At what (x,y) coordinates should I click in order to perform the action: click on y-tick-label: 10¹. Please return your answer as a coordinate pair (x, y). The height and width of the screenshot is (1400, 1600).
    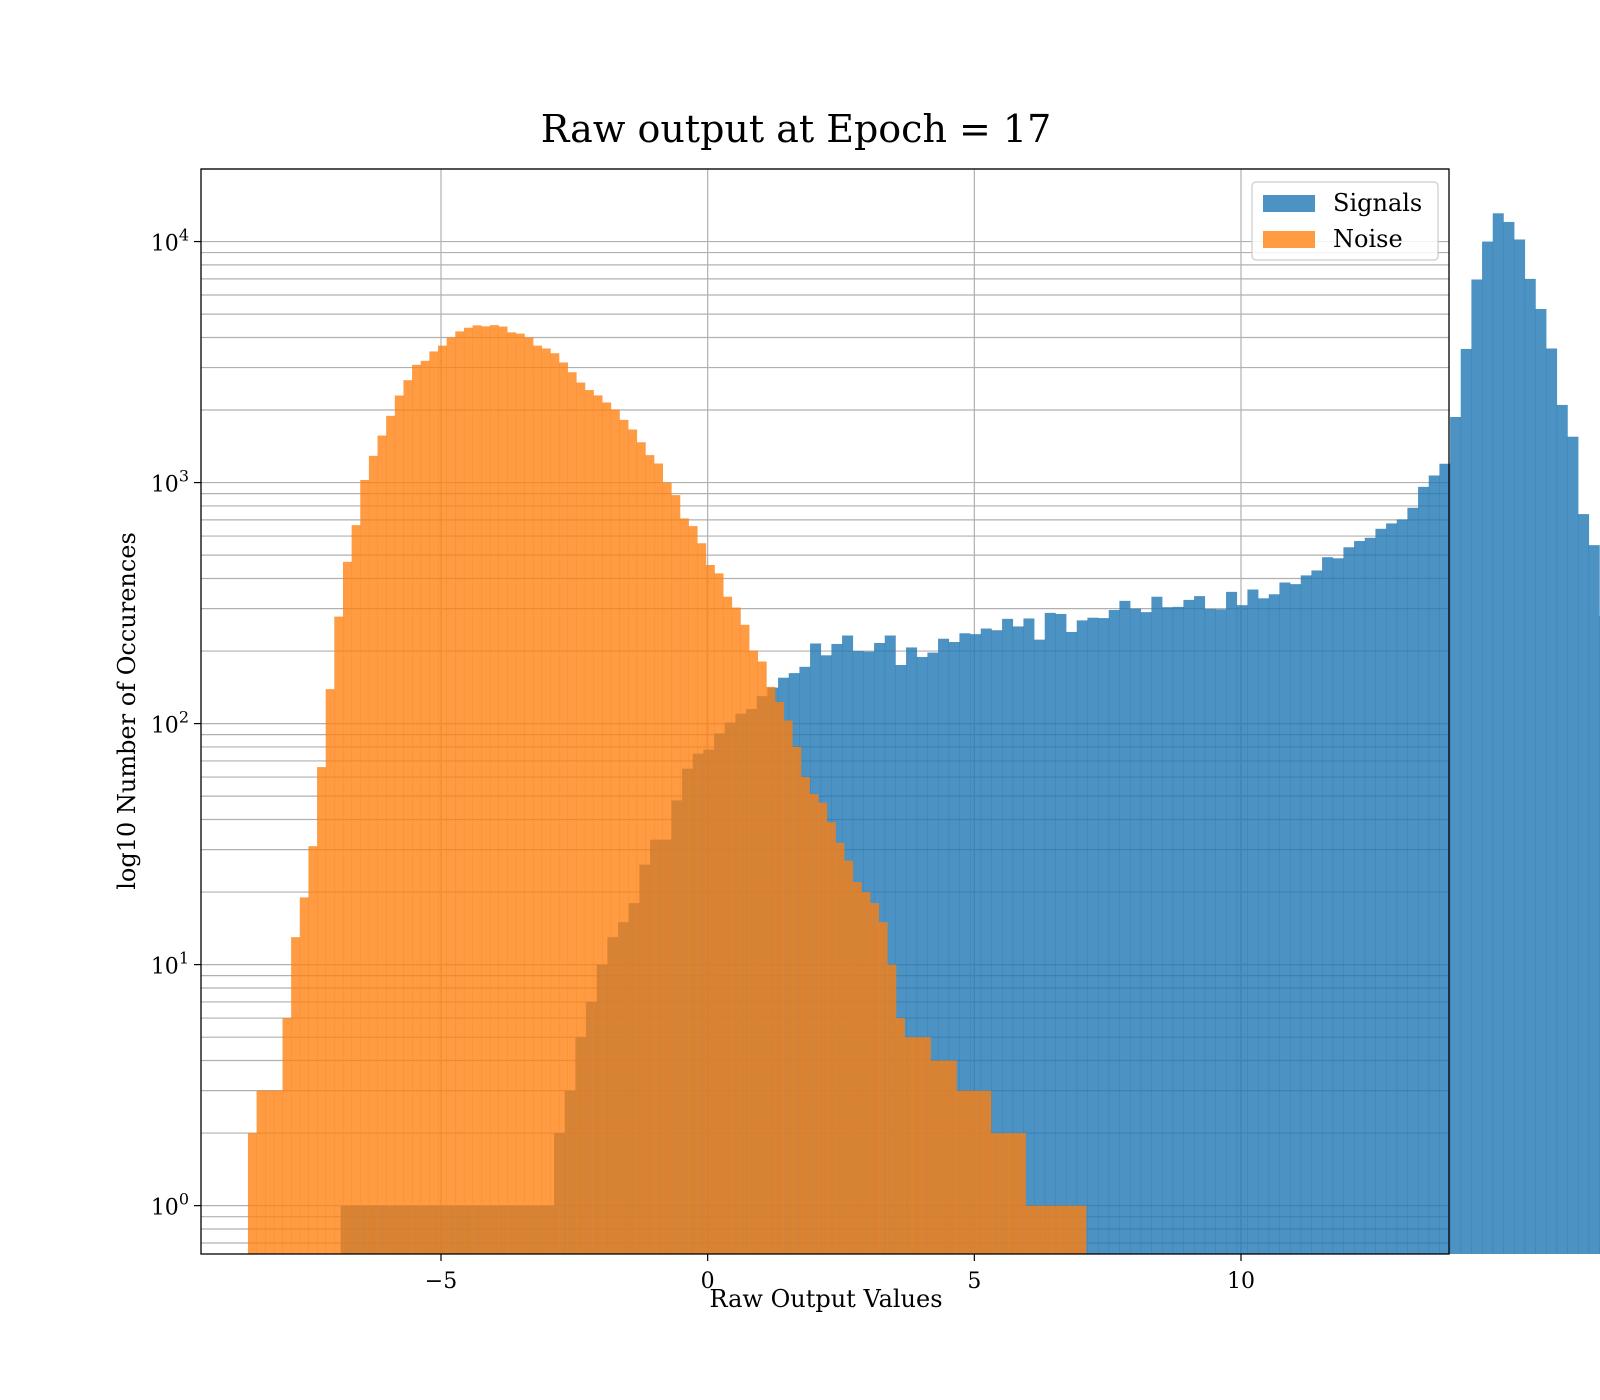
    Looking at the image, I should click on (170, 964).